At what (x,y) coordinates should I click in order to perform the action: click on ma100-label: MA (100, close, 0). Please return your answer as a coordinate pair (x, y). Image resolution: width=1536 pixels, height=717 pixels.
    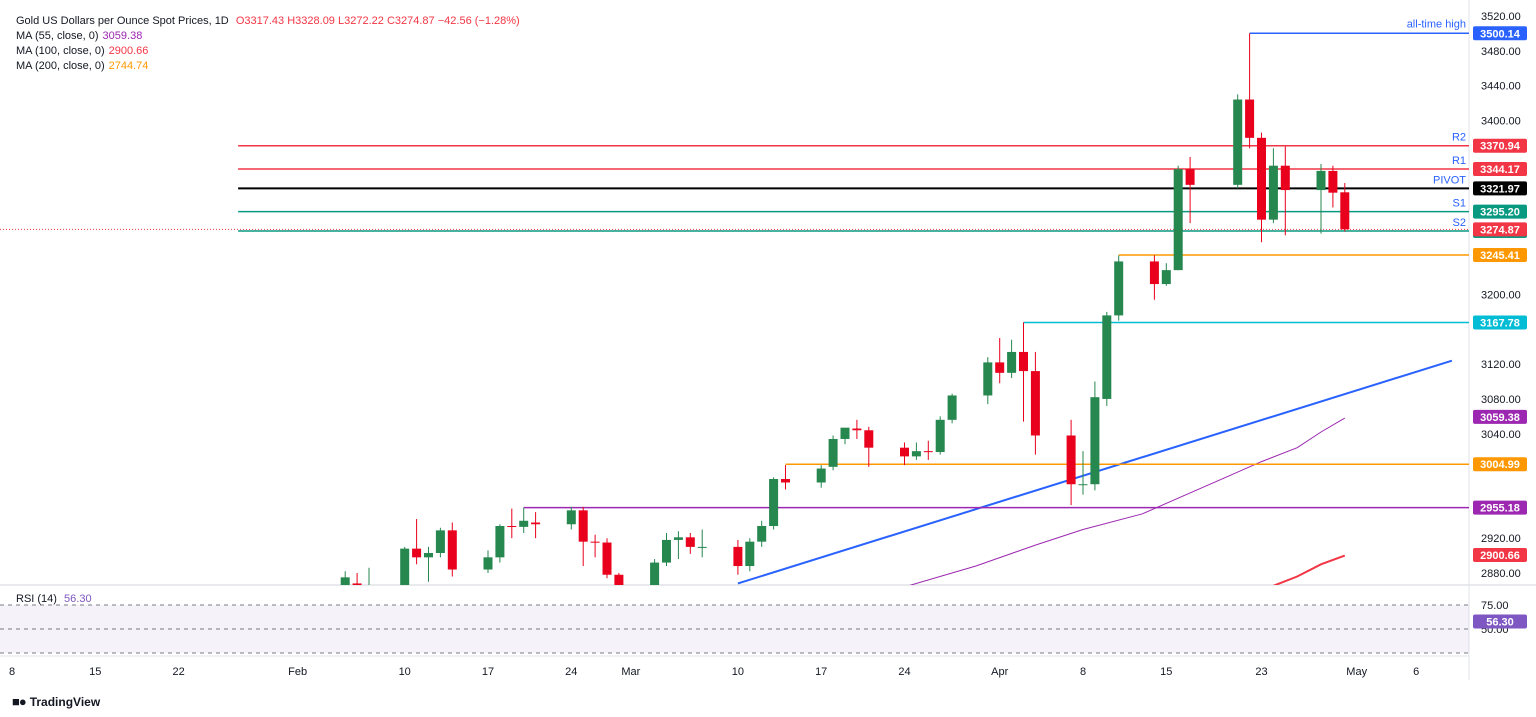
    Looking at the image, I should click on (60, 51).